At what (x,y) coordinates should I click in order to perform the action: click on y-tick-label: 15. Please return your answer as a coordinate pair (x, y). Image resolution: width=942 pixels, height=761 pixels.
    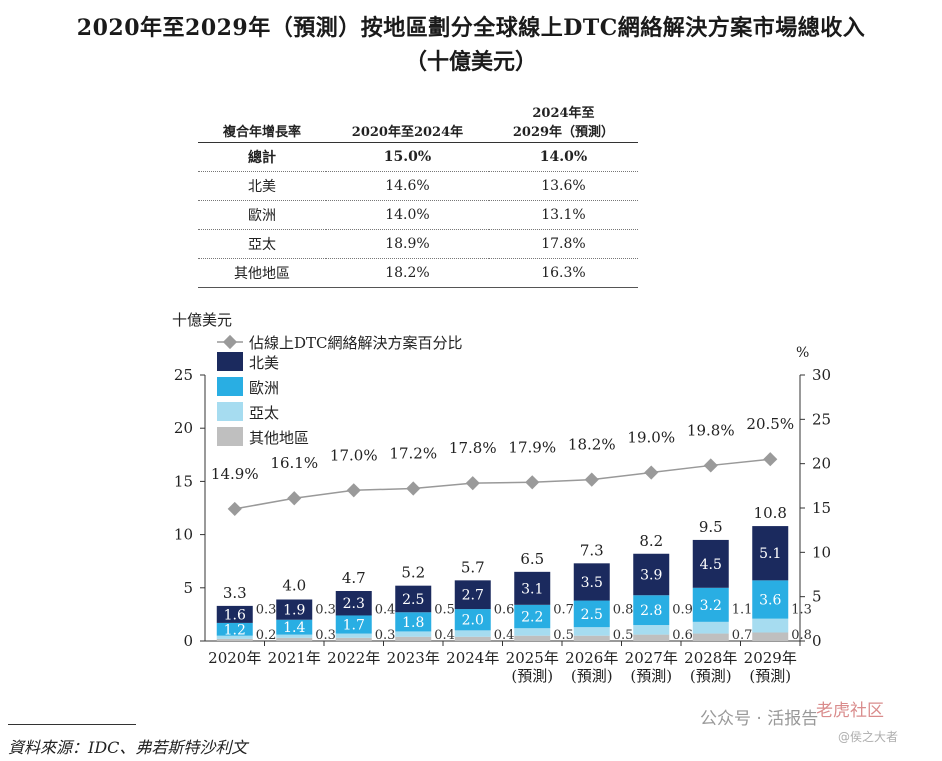
    Looking at the image, I should click on (183, 481).